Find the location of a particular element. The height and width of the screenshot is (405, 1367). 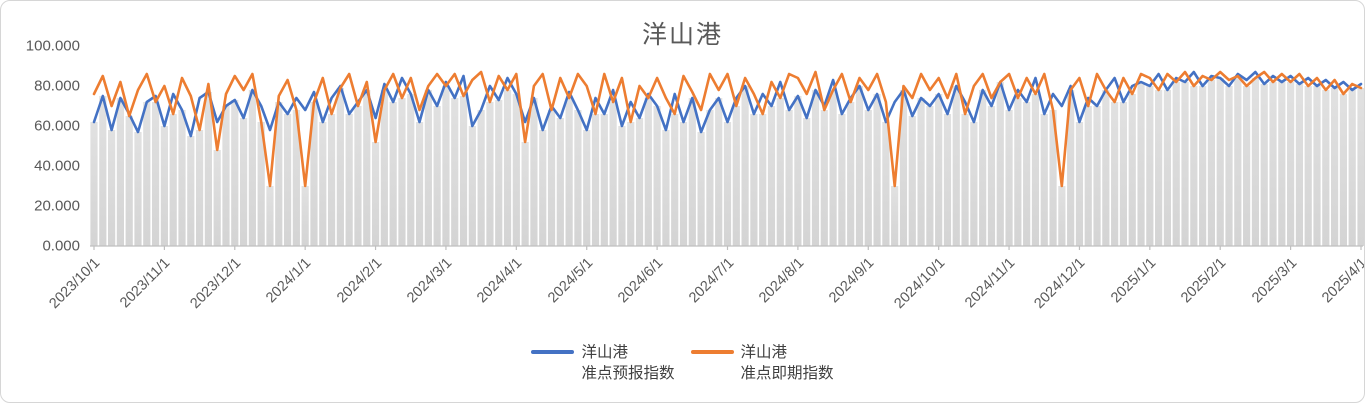

legend-item-forecast: 洋山港 准点预报指数 is located at coordinates (603, 363).